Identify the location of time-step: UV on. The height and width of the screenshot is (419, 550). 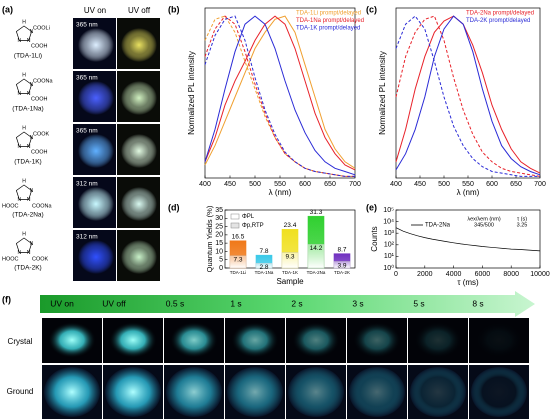
(62, 303).